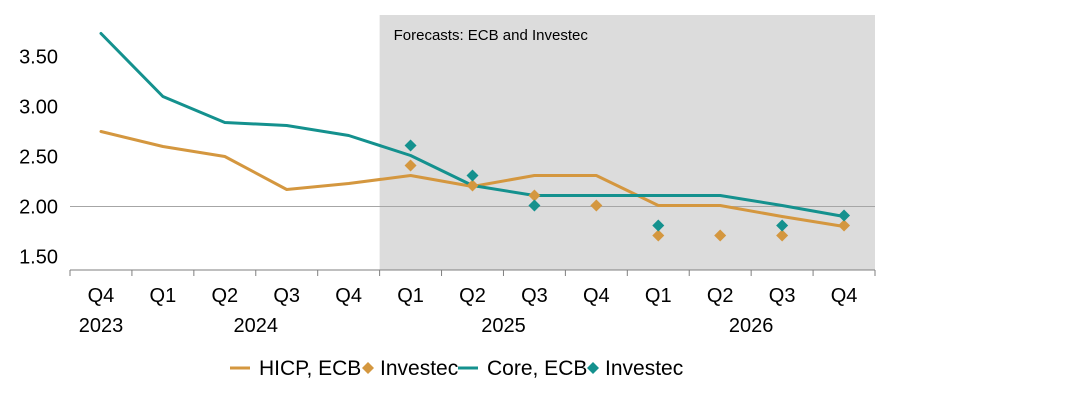 The height and width of the screenshot is (405, 1088). What do you see at coordinates (38, 258) in the screenshot?
I see `y-tick-label: 1.50` at bounding box center [38, 258].